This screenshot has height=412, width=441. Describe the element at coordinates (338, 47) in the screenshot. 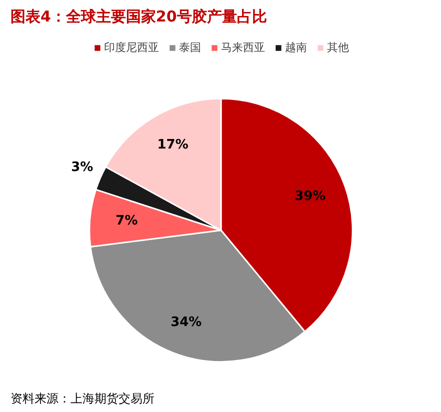

I see `legend-label: 其他` at that location.